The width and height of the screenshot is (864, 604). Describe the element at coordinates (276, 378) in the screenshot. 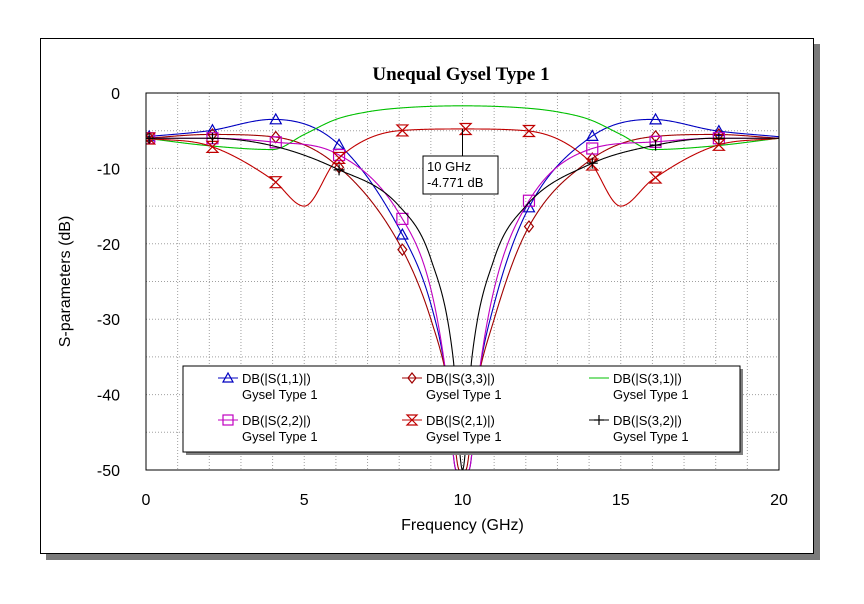

I see `legend-name: DB(|S(1,1)|)` at that location.